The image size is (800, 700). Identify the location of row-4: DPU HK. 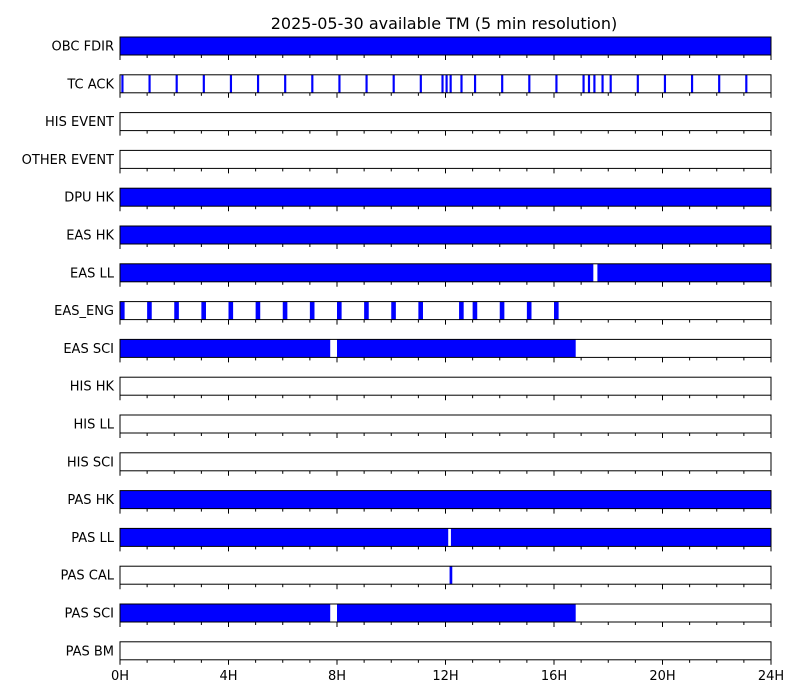
(418, 199).